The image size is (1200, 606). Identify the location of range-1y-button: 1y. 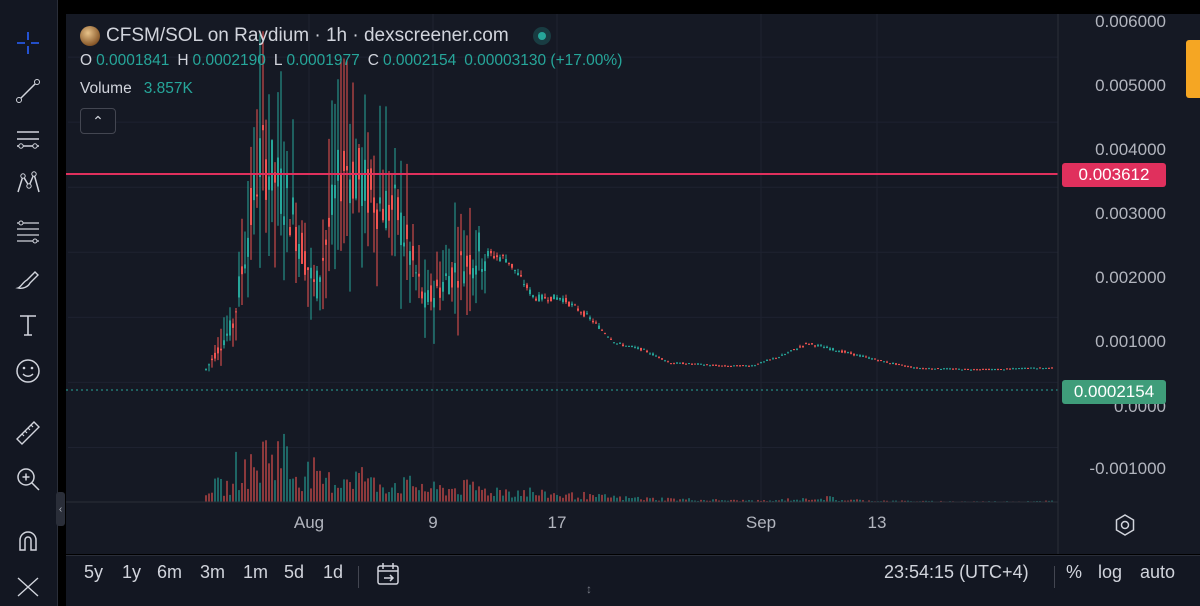
(132, 572).